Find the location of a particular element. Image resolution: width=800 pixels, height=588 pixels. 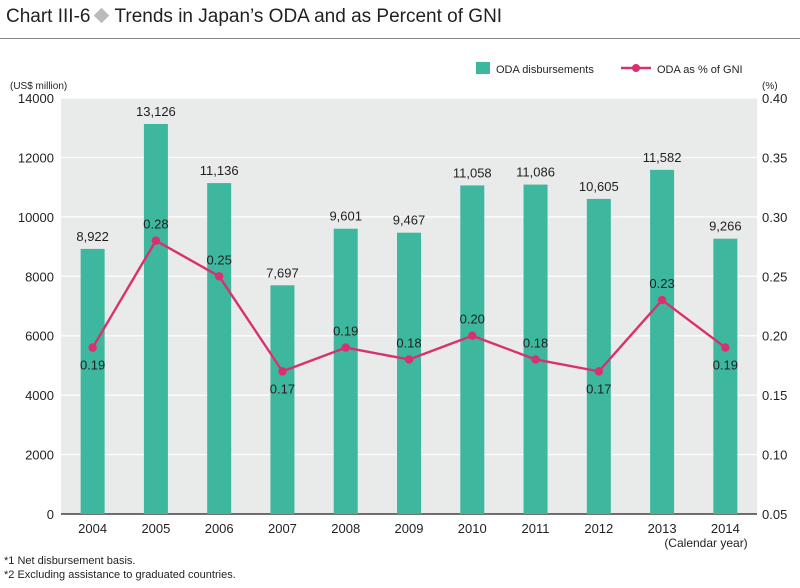

y-axis-label: (US$ million) is located at coordinates (38, 86).